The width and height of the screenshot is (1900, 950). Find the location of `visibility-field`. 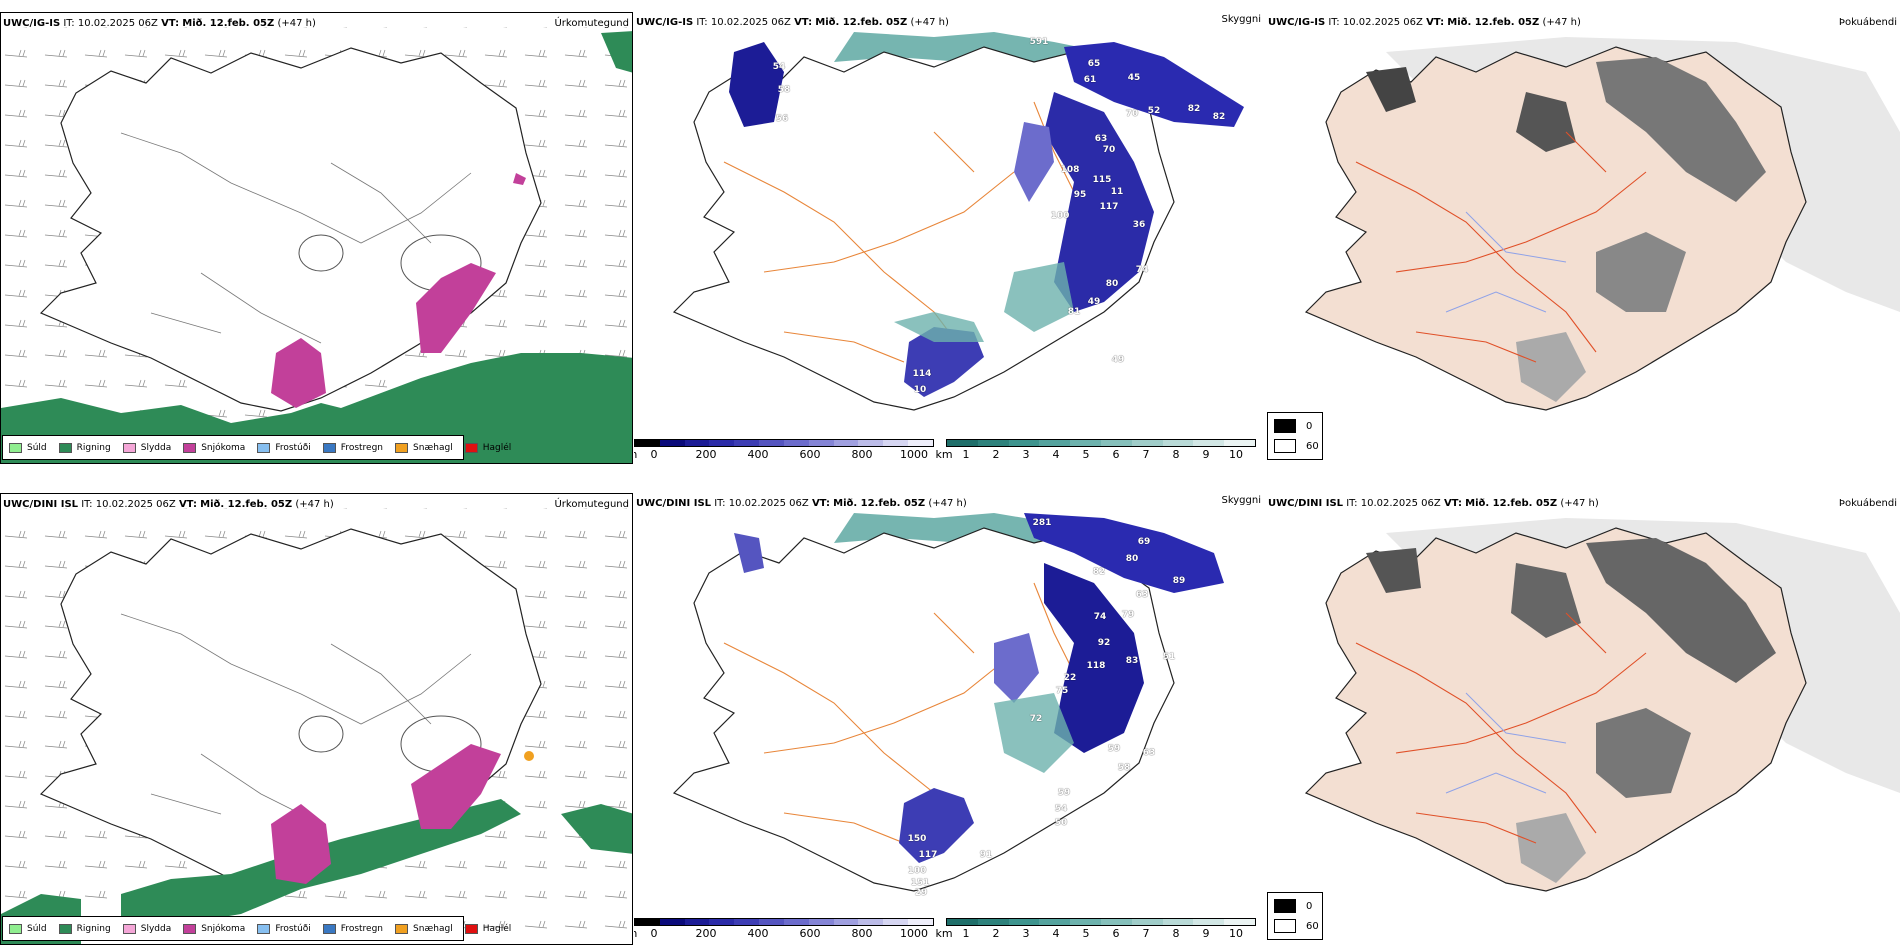

visibility-field is located at coordinates (1039, 297).